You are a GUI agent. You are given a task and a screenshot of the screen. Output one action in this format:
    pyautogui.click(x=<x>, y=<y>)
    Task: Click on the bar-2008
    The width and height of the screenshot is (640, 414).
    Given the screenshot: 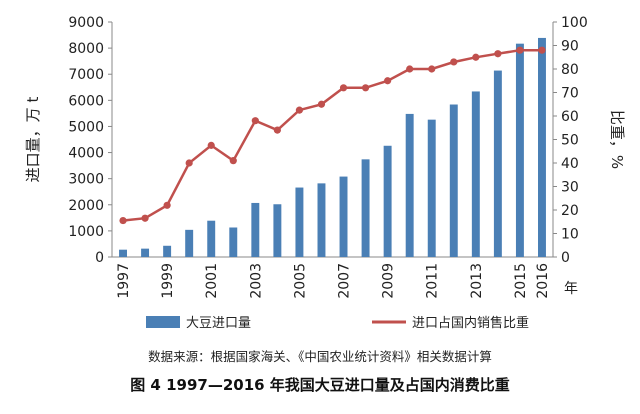 What is the action you would take?
    pyautogui.click(x=365, y=208)
    